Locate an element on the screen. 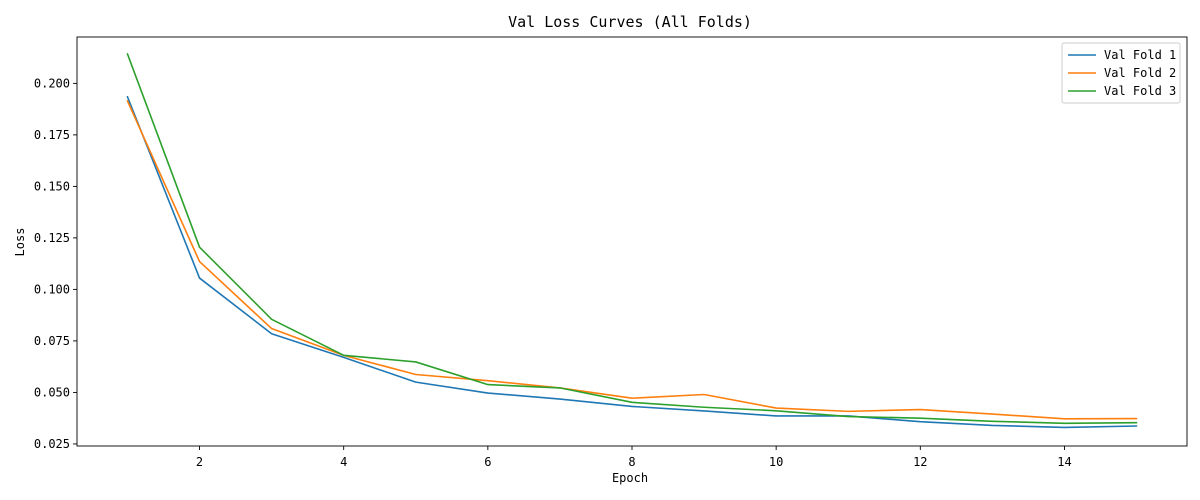 Image resolution: width=1200 pixels, height=500 pixels. x-tick-label: 4 is located at coordinates (343, 462).